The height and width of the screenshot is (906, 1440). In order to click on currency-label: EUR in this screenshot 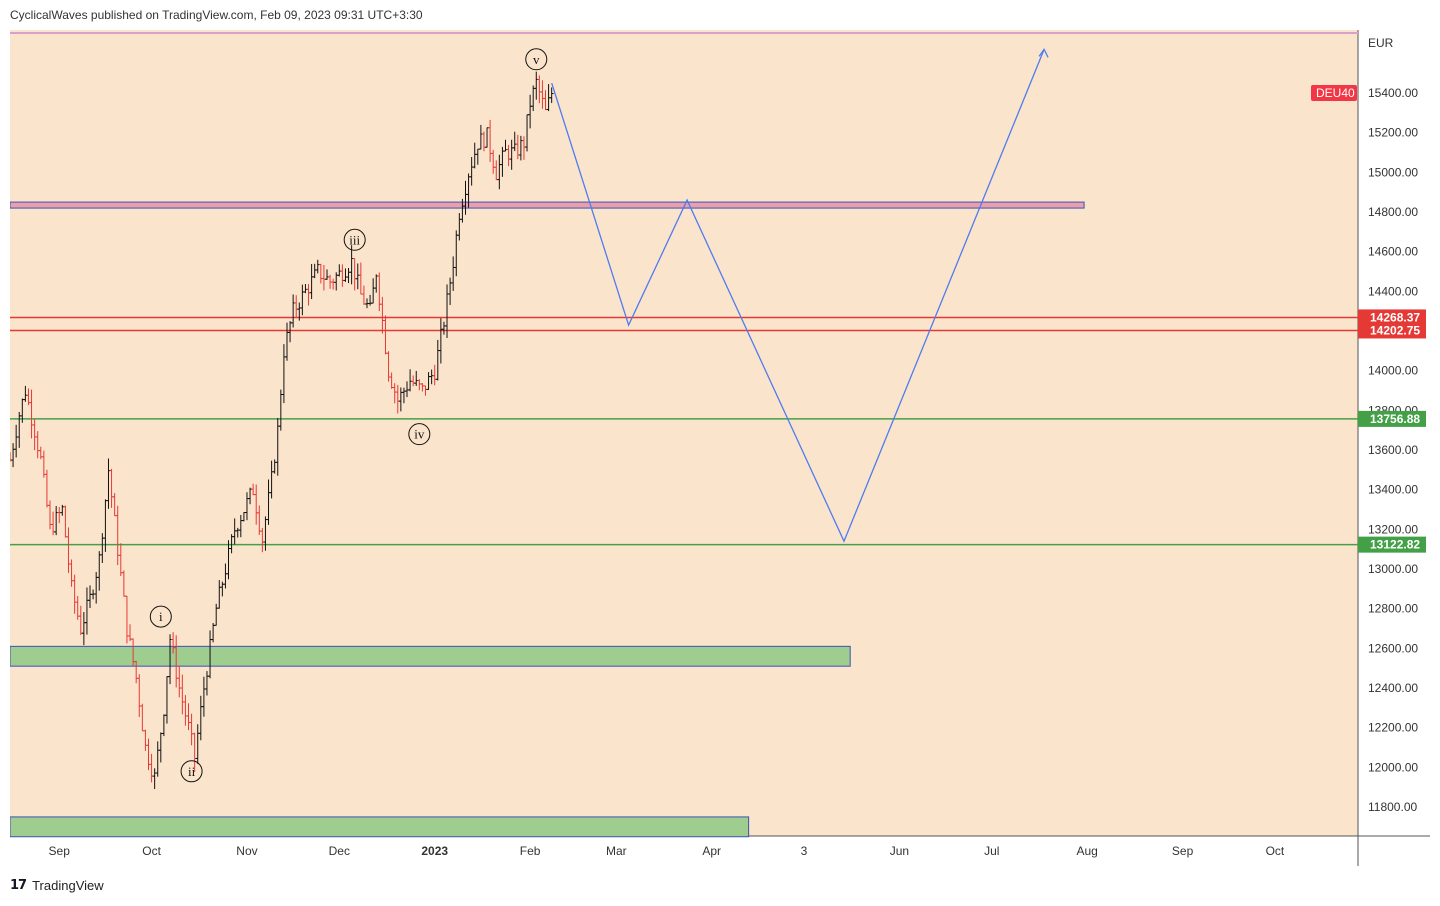, I will do `click(1381, 43)`.